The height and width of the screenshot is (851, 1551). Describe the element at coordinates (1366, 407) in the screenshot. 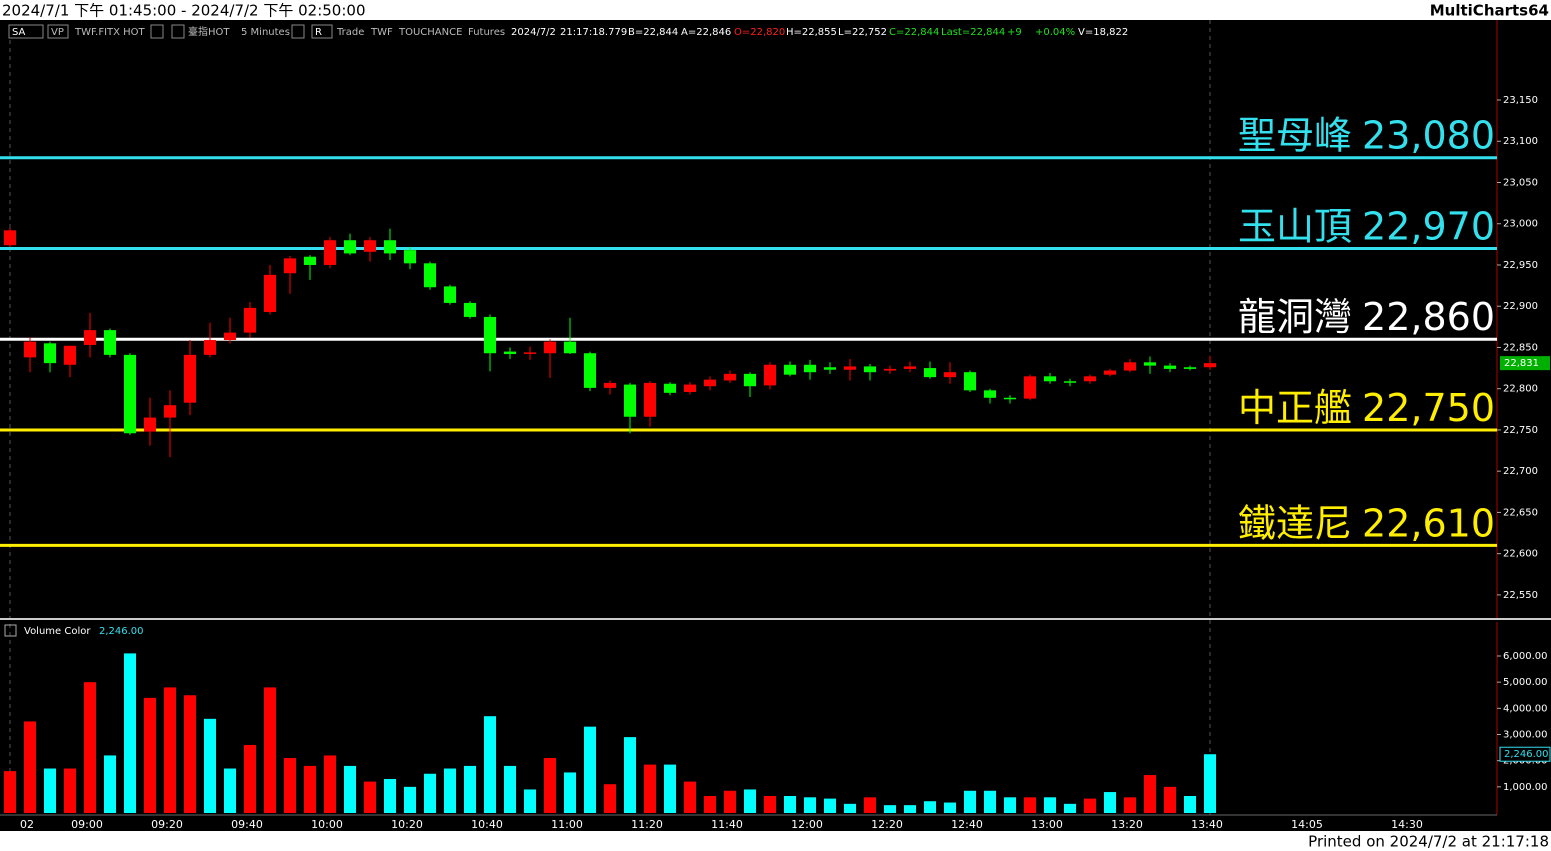

I see `level-label: 中正艦 22,750` at that location.